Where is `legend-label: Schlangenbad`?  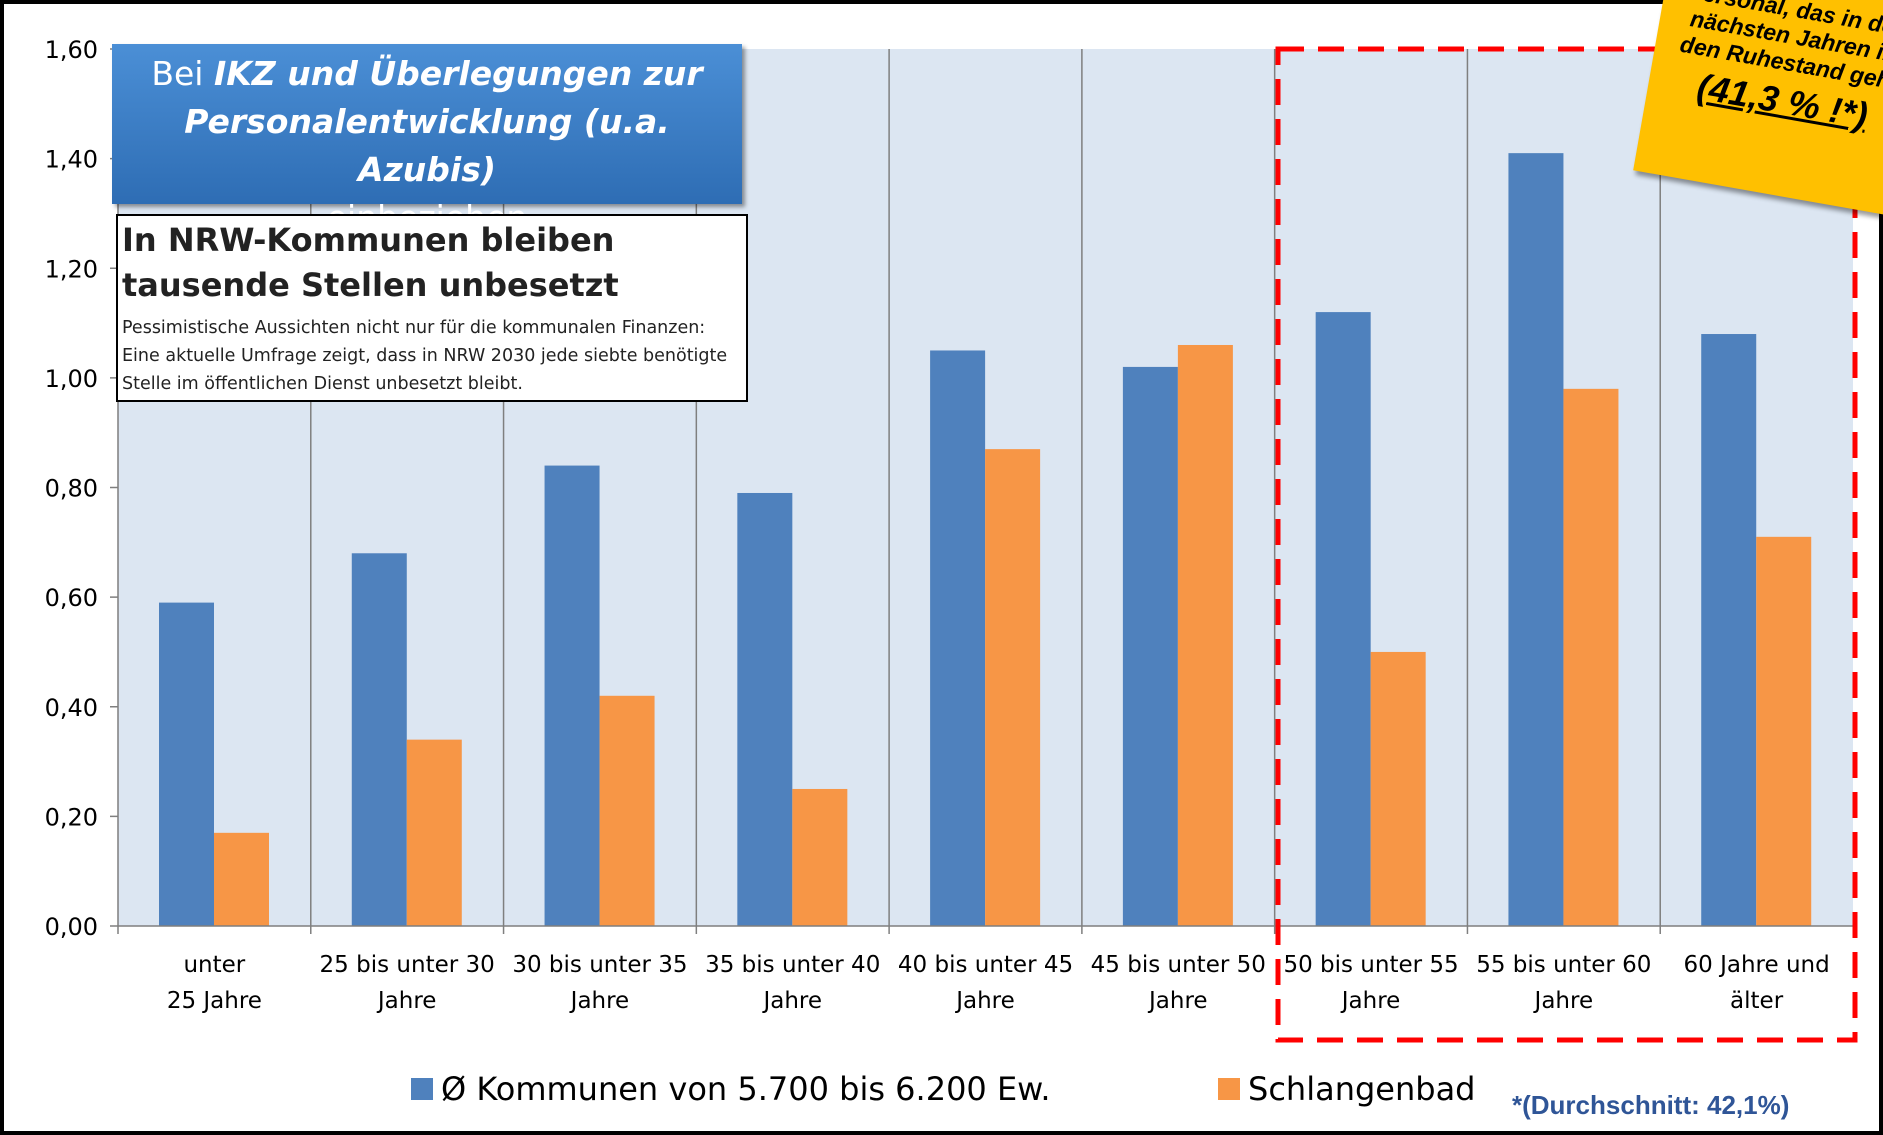 legend-label: Schlangenbad is located at coordinates (1361, 1089).